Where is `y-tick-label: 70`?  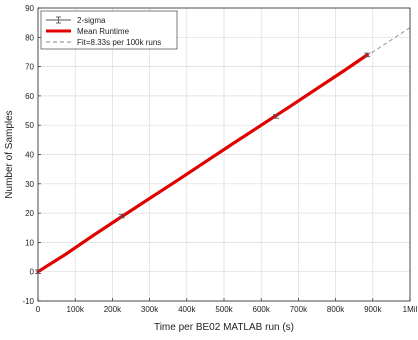
y-tick-label: 70 is located at coordinates (29, 67).